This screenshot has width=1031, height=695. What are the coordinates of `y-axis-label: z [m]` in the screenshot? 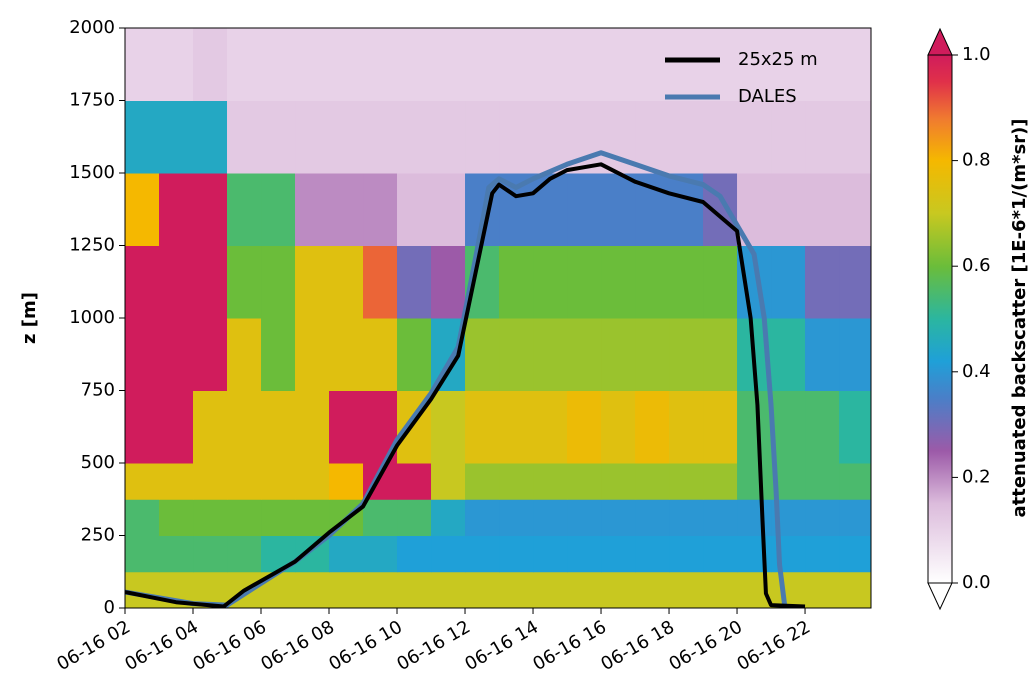 It's located at (29, 318).